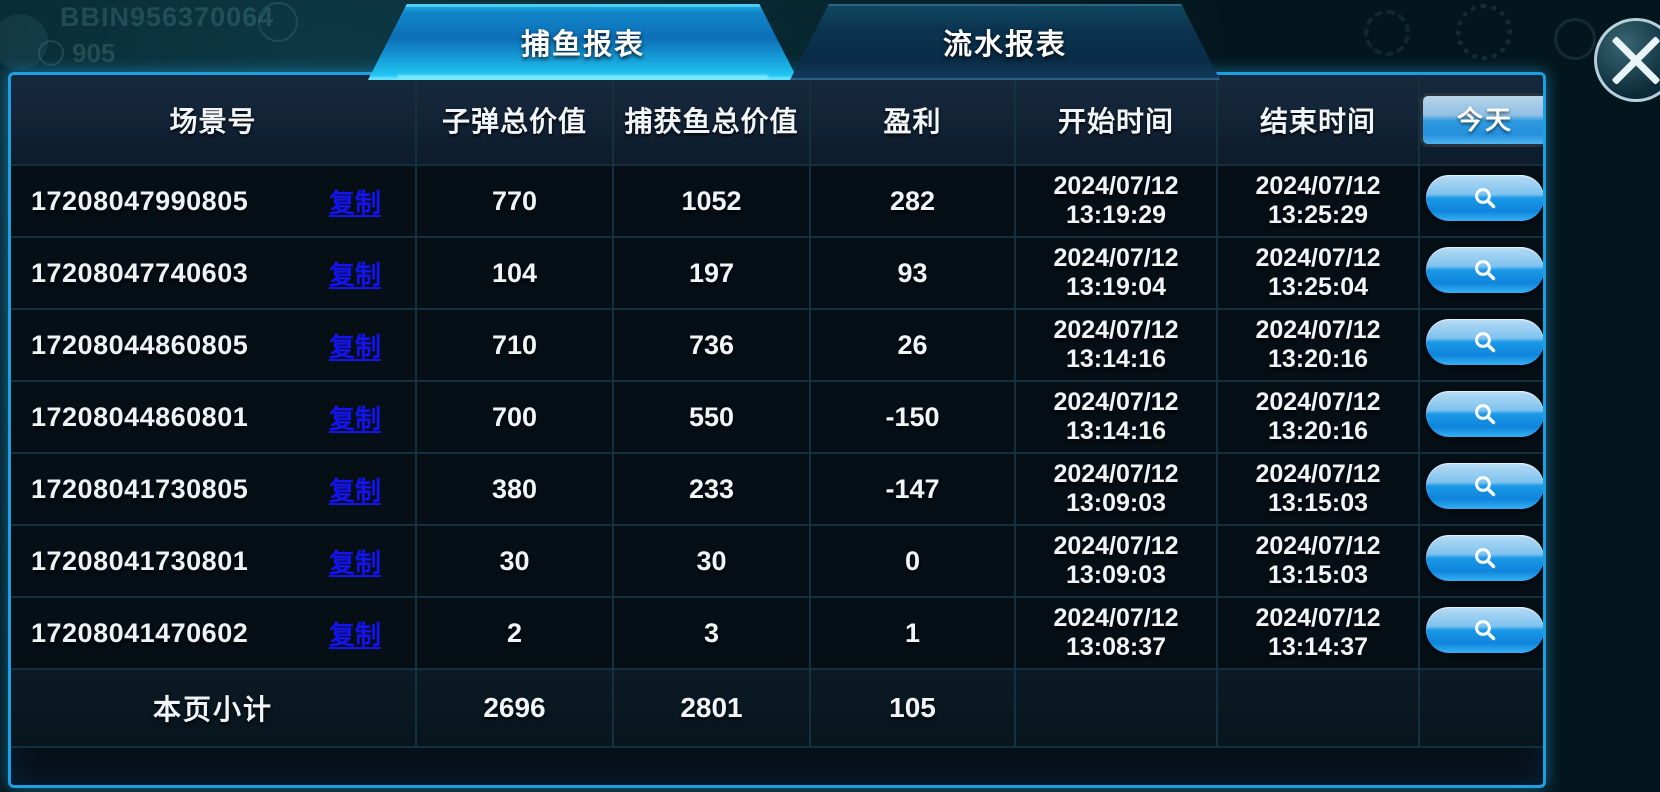 The height and width of the screenshot is (792, 1660). I want to click on tab-fishing-report: 捕鱼报表, so click(583, 42).